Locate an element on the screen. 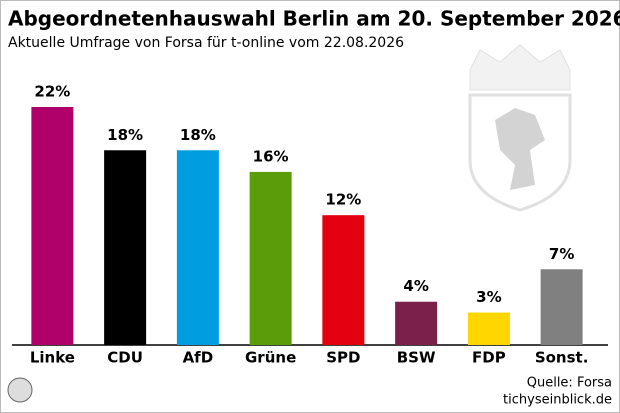 This screenshot has height=413, width=620. publisher: tichyseinblick.de is located at coordinates (557, 400).